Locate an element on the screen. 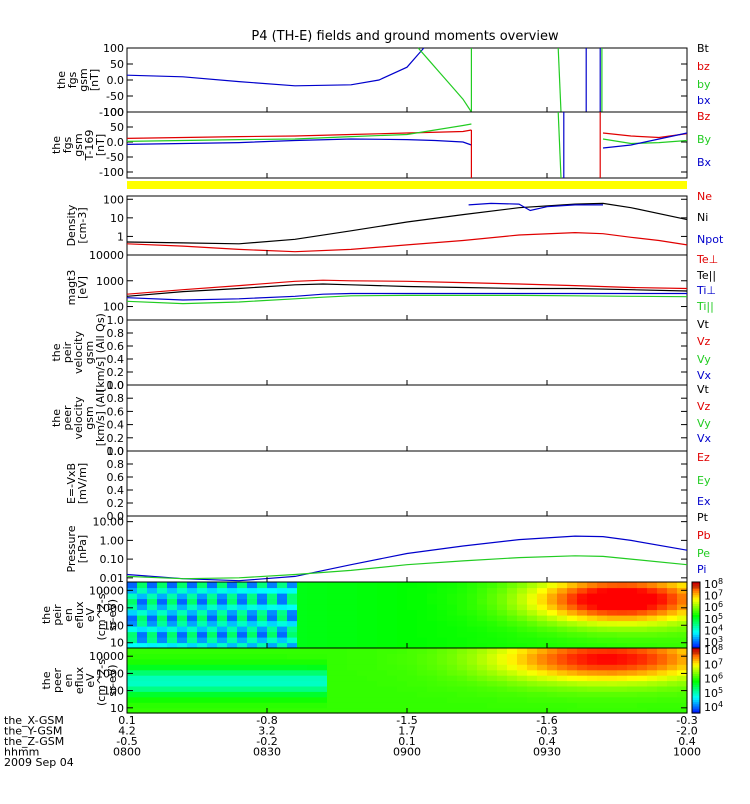  y-tick-label: 100 is located at coordinates (113, 199).